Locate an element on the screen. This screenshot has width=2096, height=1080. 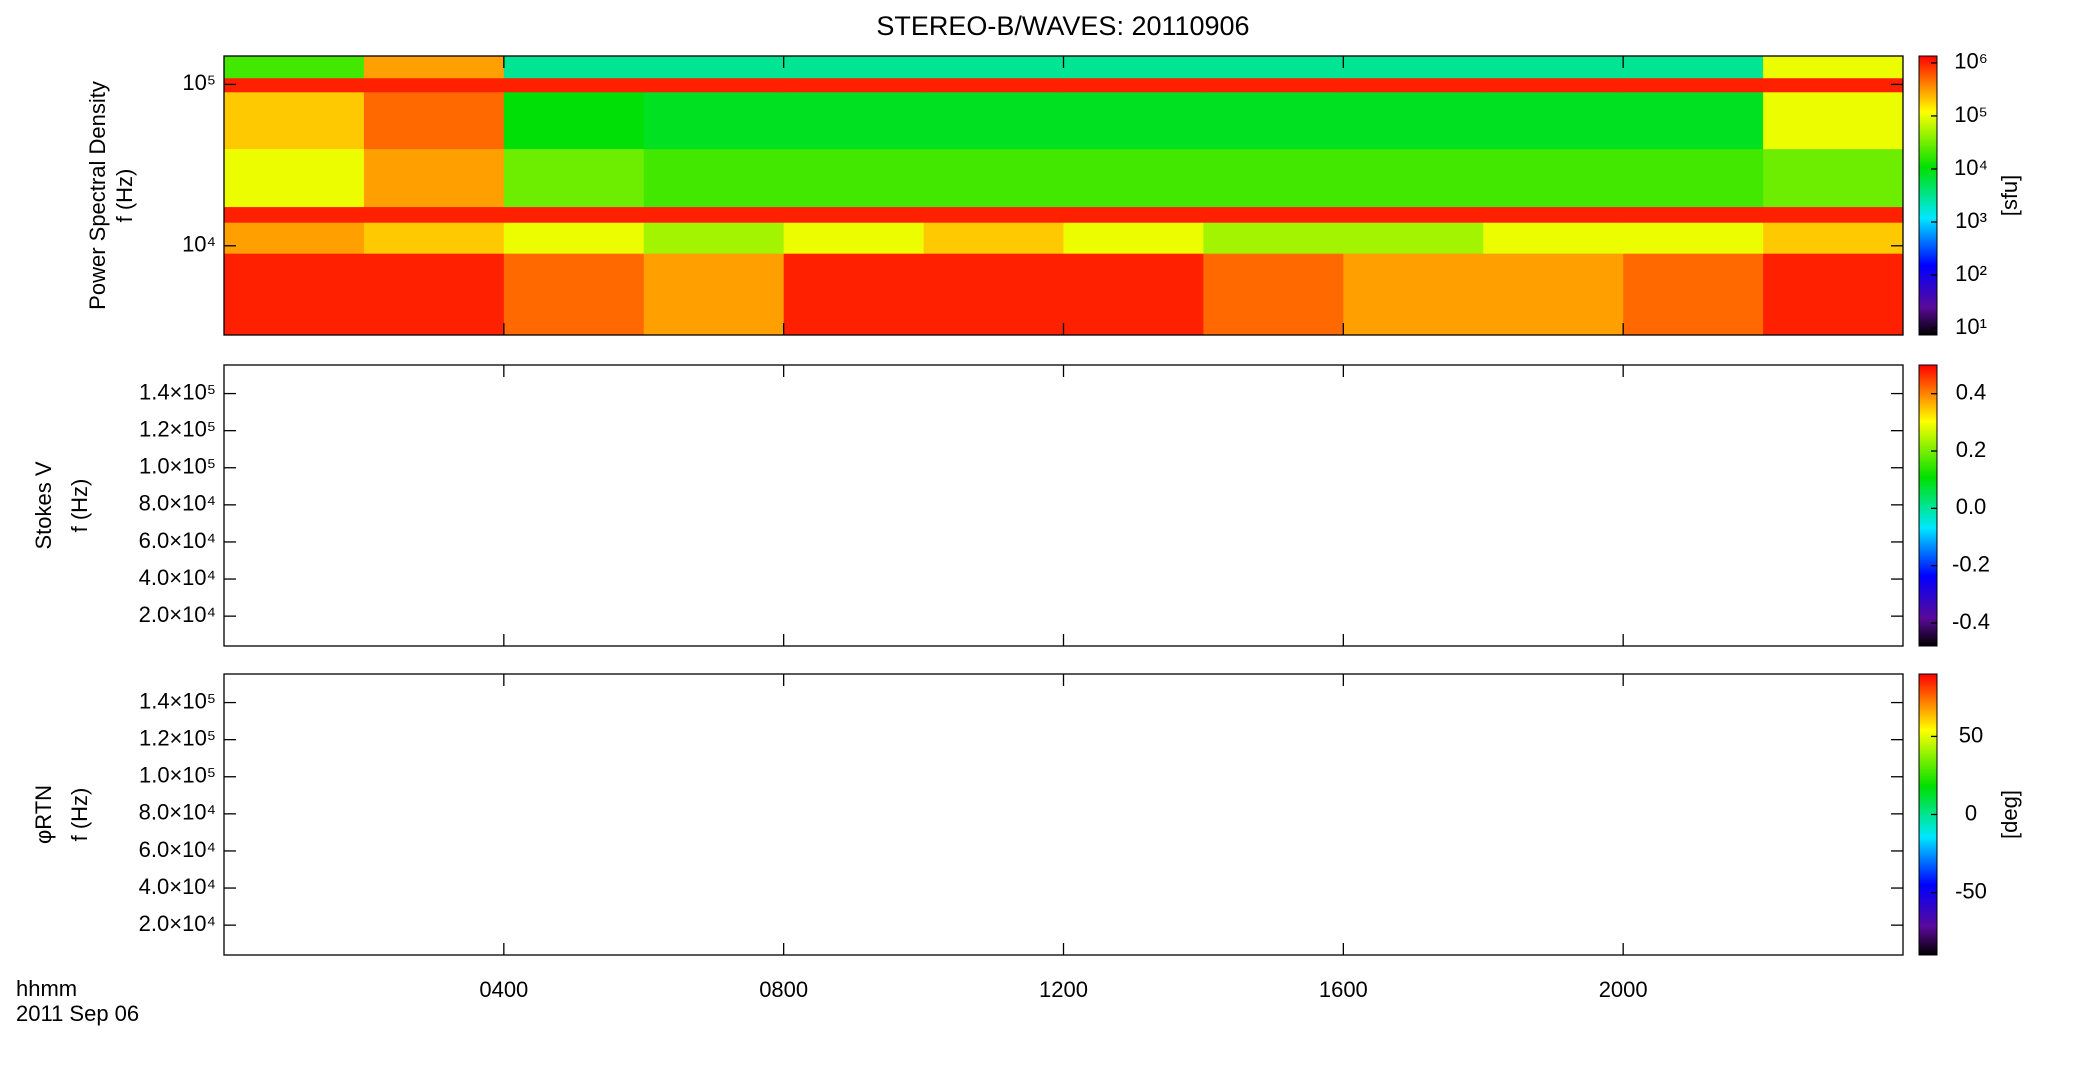
y-axis-label: Stokes V is located at coordinates (43, 505).